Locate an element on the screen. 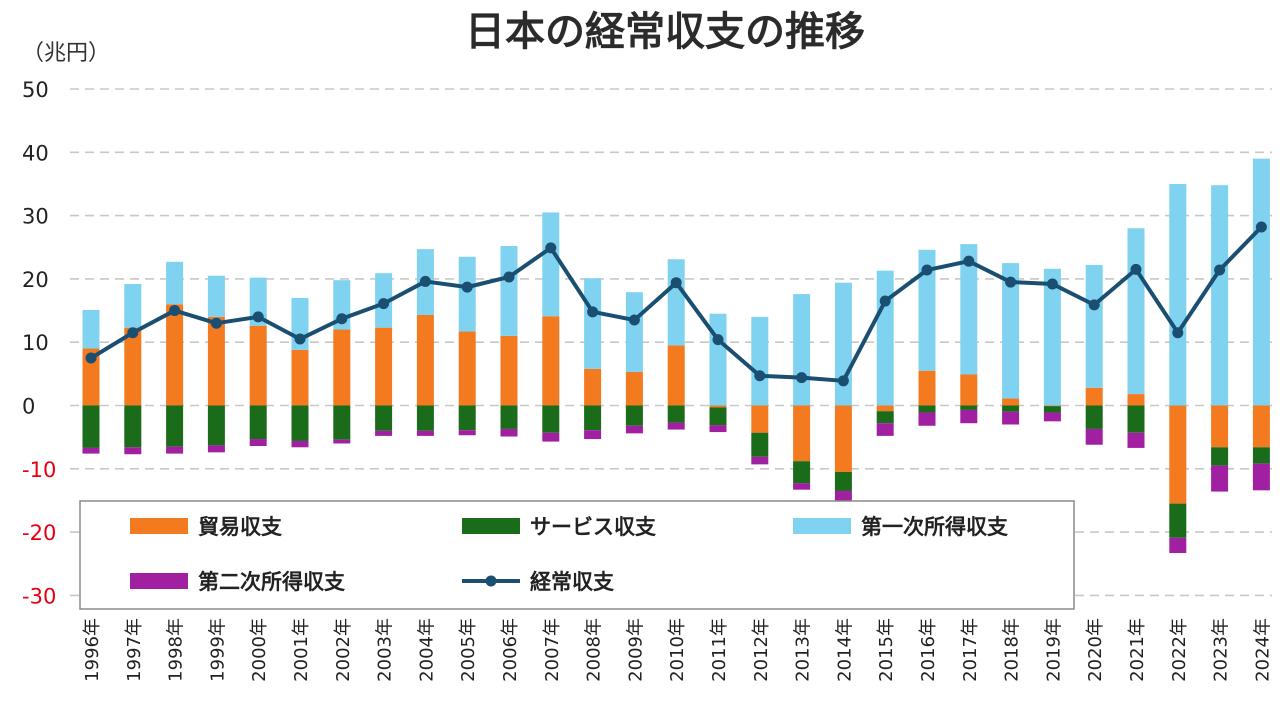  x-tick-label: 2011年 is located at coordinates (719, 650).